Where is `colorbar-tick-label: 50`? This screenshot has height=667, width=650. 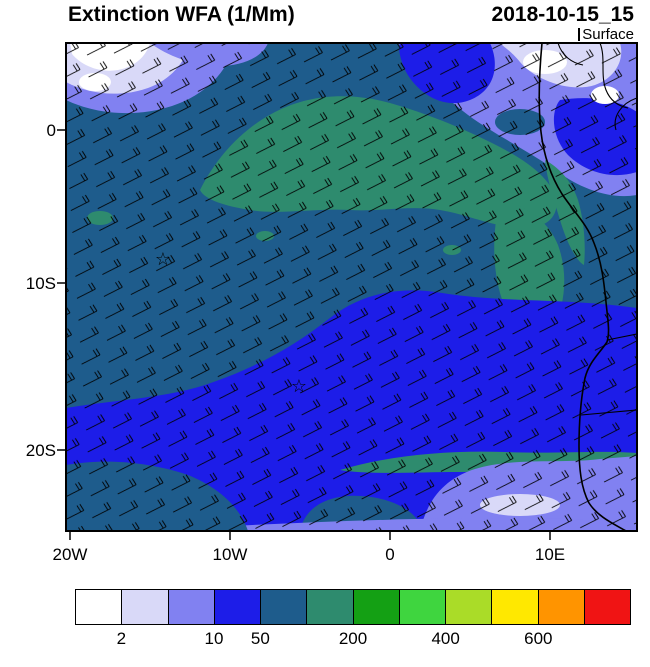 colorbar-tick-label: 50 is located at coordinates (260, 638).